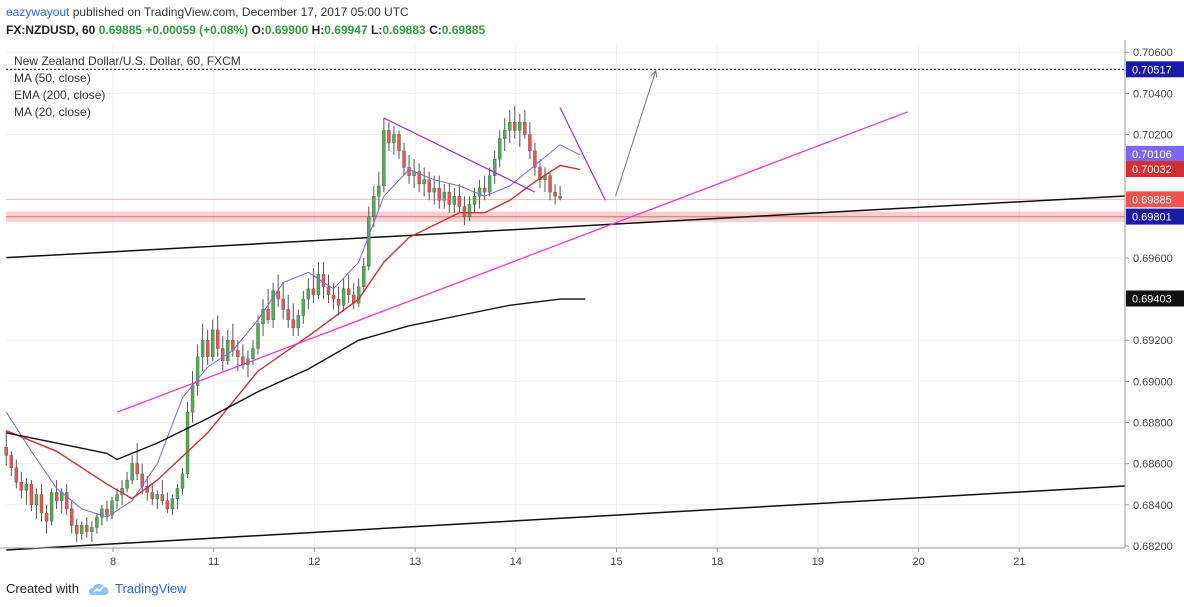 This screenshot has height=607, width=1184. Describe the element at coordinates (150, 588) in the screenshot. I see `tradingview-brand-link: TradingView` at that location.